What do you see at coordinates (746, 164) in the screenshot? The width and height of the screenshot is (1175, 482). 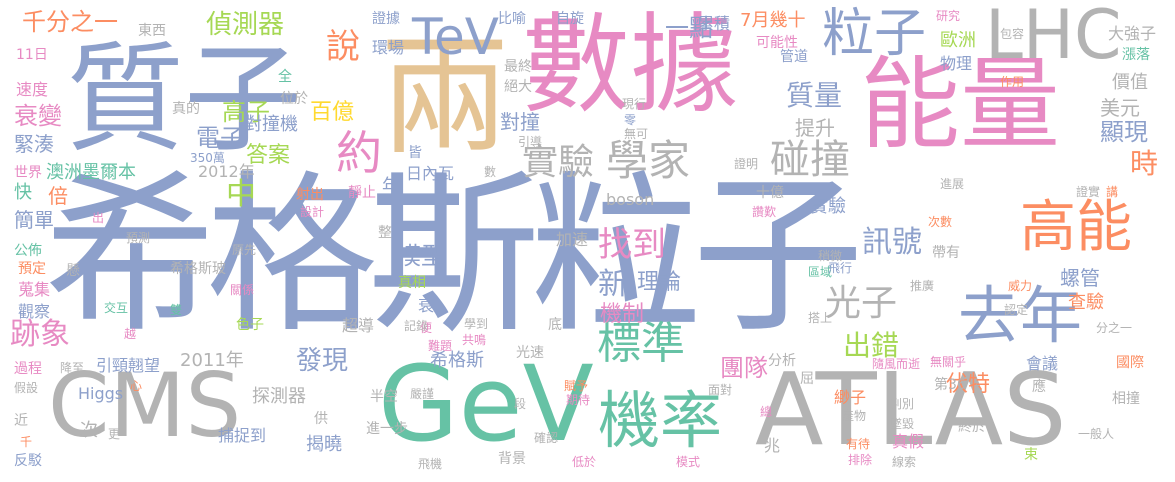 I see `word: 證明` at bounding box center [746, 164].